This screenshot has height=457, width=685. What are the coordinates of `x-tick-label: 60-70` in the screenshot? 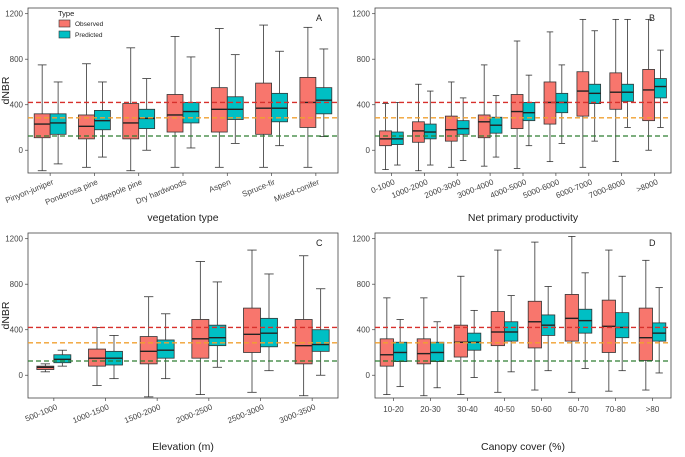 It's located at (578, 409).